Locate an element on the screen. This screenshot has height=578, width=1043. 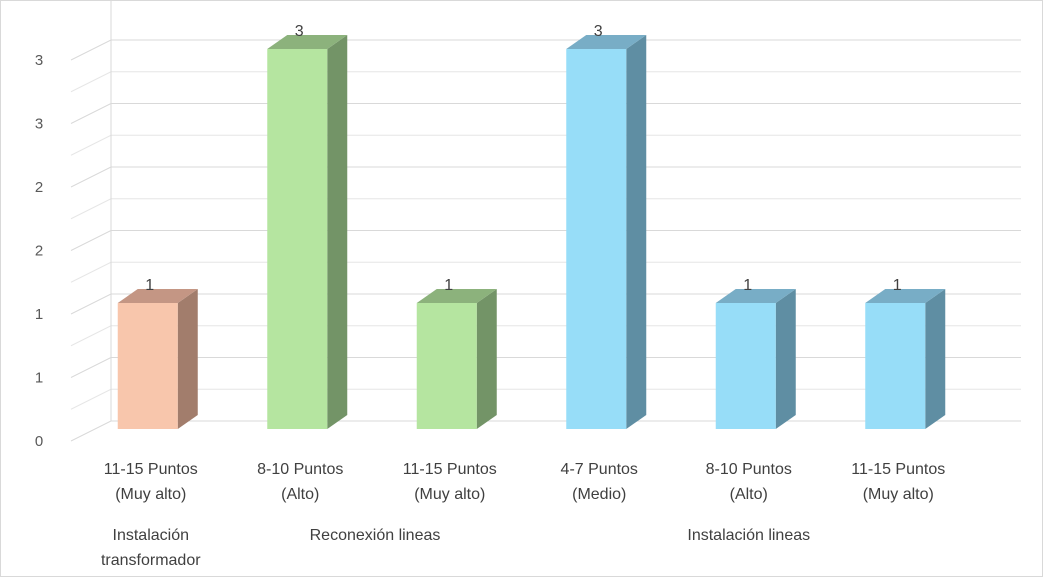
group-label: Reconexión lineas is located at coordinates (375, 535).